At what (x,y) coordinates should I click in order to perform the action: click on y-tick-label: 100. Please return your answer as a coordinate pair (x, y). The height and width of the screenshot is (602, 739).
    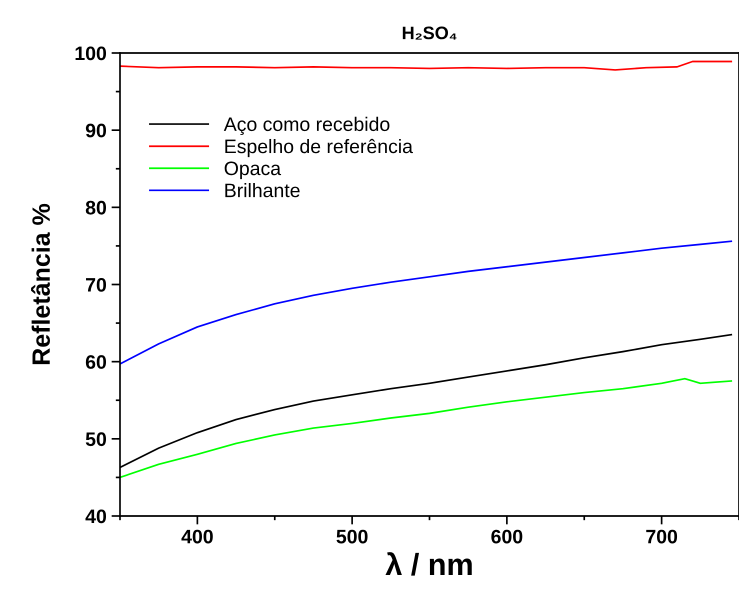
    Looking at the image, I should click on (91, 53).